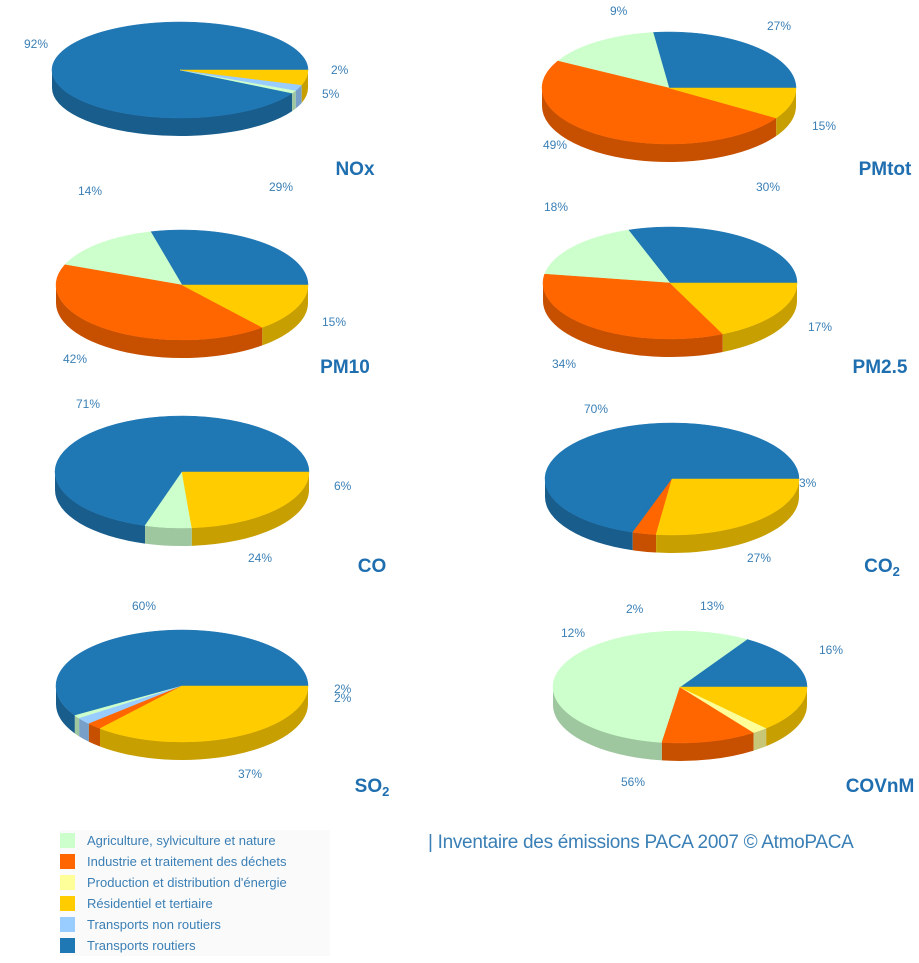 This screenshot has width=919, height=963. Describe the element at coordinates (880, 367) in the screenshot. I see `chart-title: PM2.5` at that location.